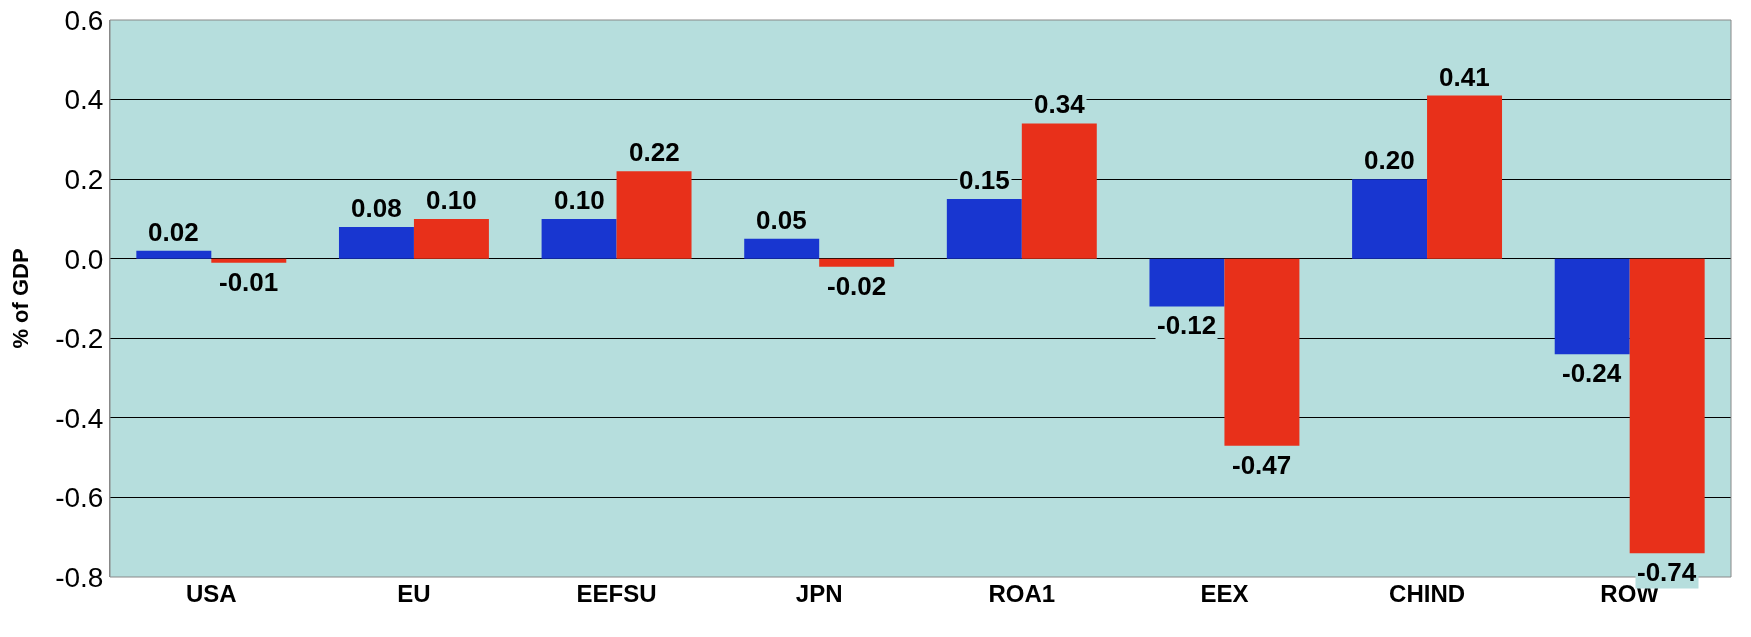 The image size is (1751, 637). Describe the element at coordinates (414, 593) in the screenshot. I see `x-tick-label: EU` at that location.